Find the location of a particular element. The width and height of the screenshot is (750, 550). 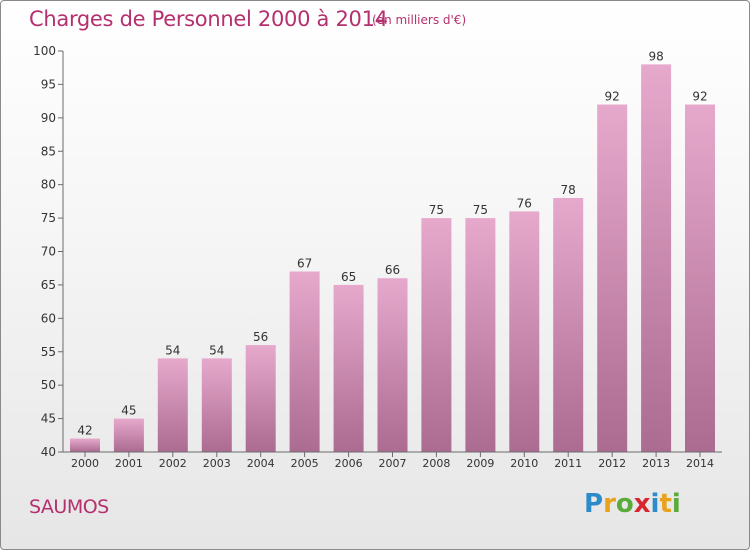

y-tick-label: 45 is located at coordinates (48, 419).